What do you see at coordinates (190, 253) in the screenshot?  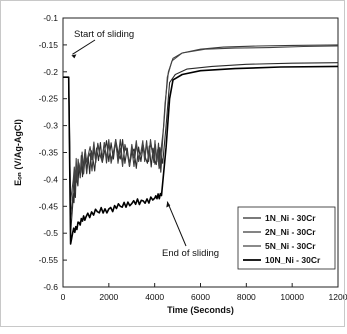 I see `annotation-end-of-sliding: End of sliding` at bounding box center [190, 253].